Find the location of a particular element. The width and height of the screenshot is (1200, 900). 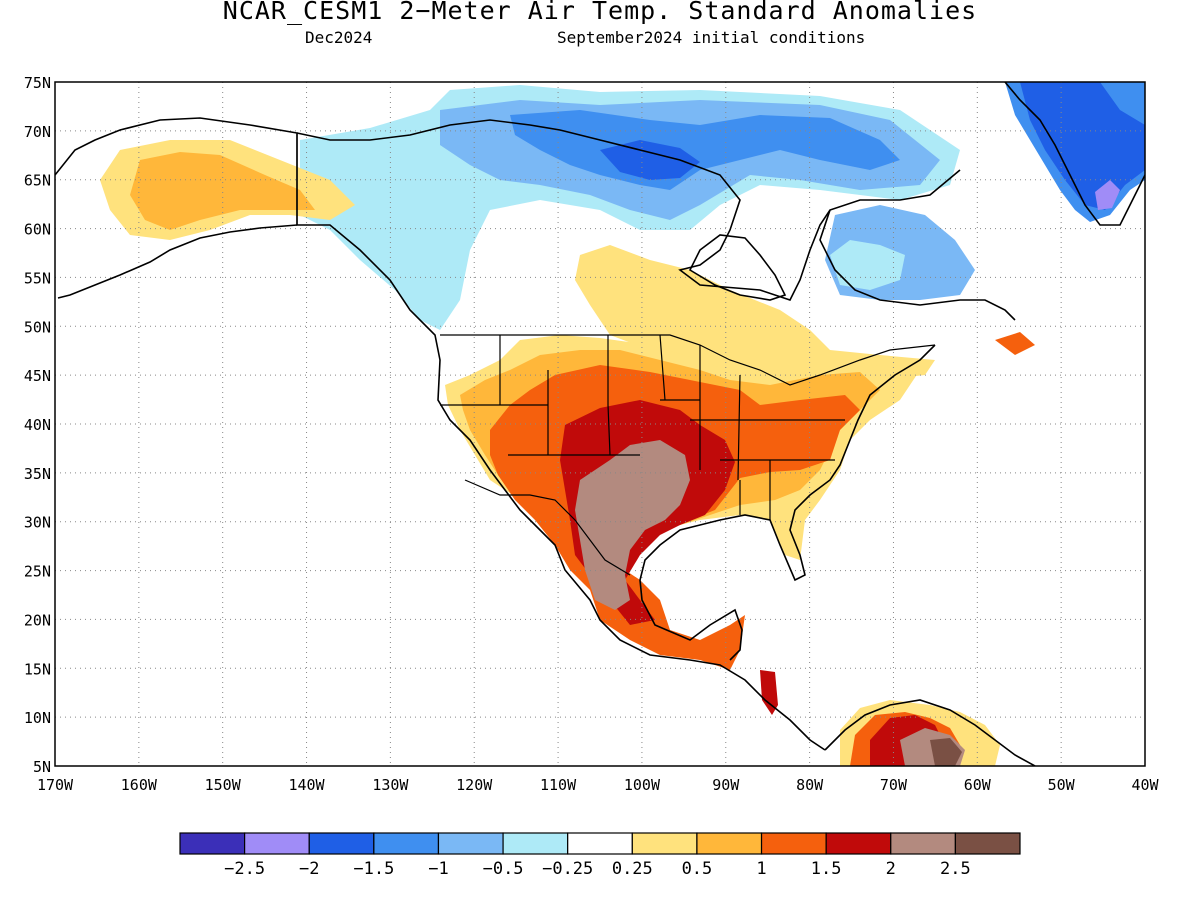

anomaly-arctic-strong is located at coordinates (705, 150).